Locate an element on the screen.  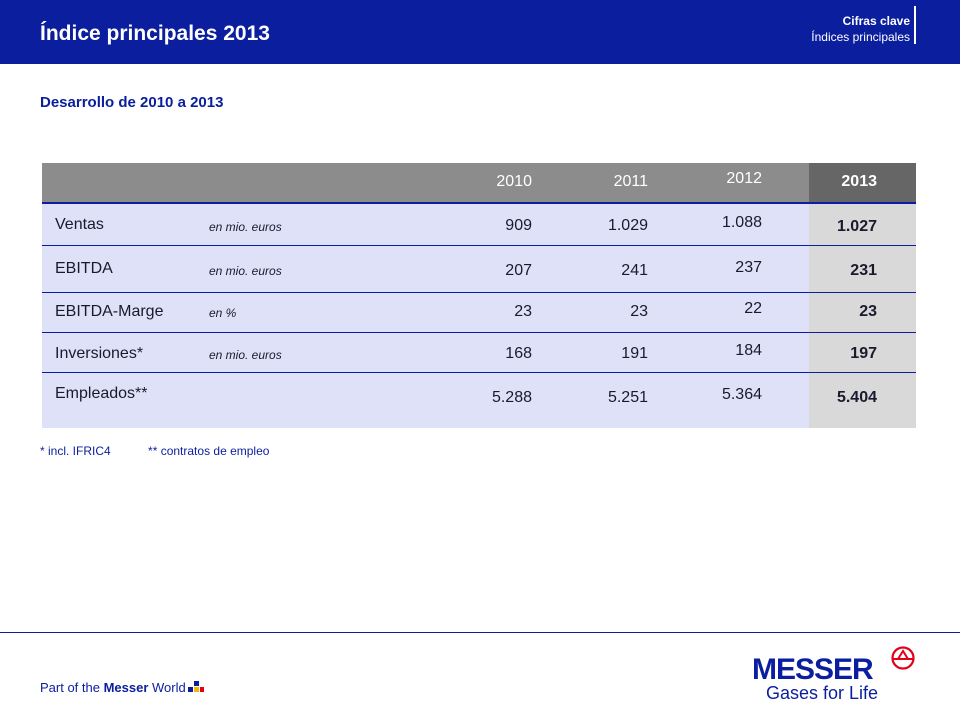
messer-emblem-icon is located at coordinates (903, 658).